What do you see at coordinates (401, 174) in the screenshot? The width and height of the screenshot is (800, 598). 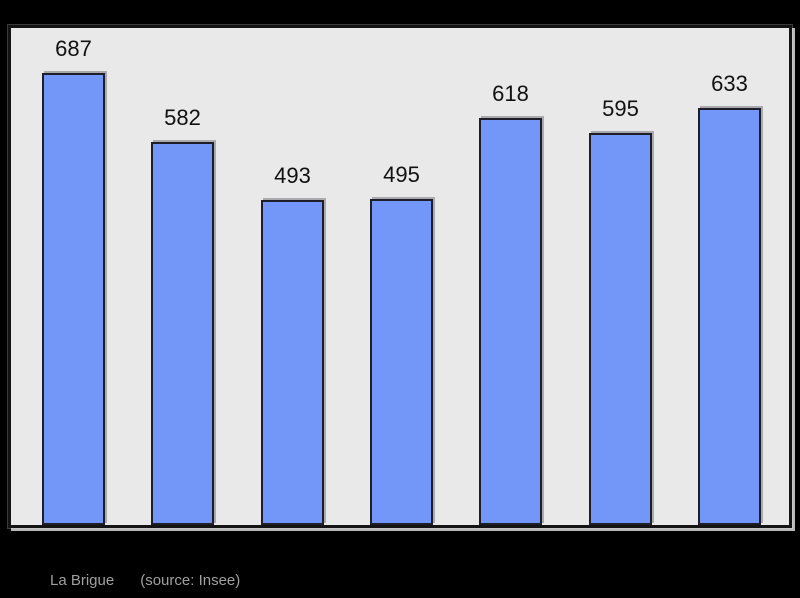 I see `bar-value-label: 495` at bounding box center [401, 174].